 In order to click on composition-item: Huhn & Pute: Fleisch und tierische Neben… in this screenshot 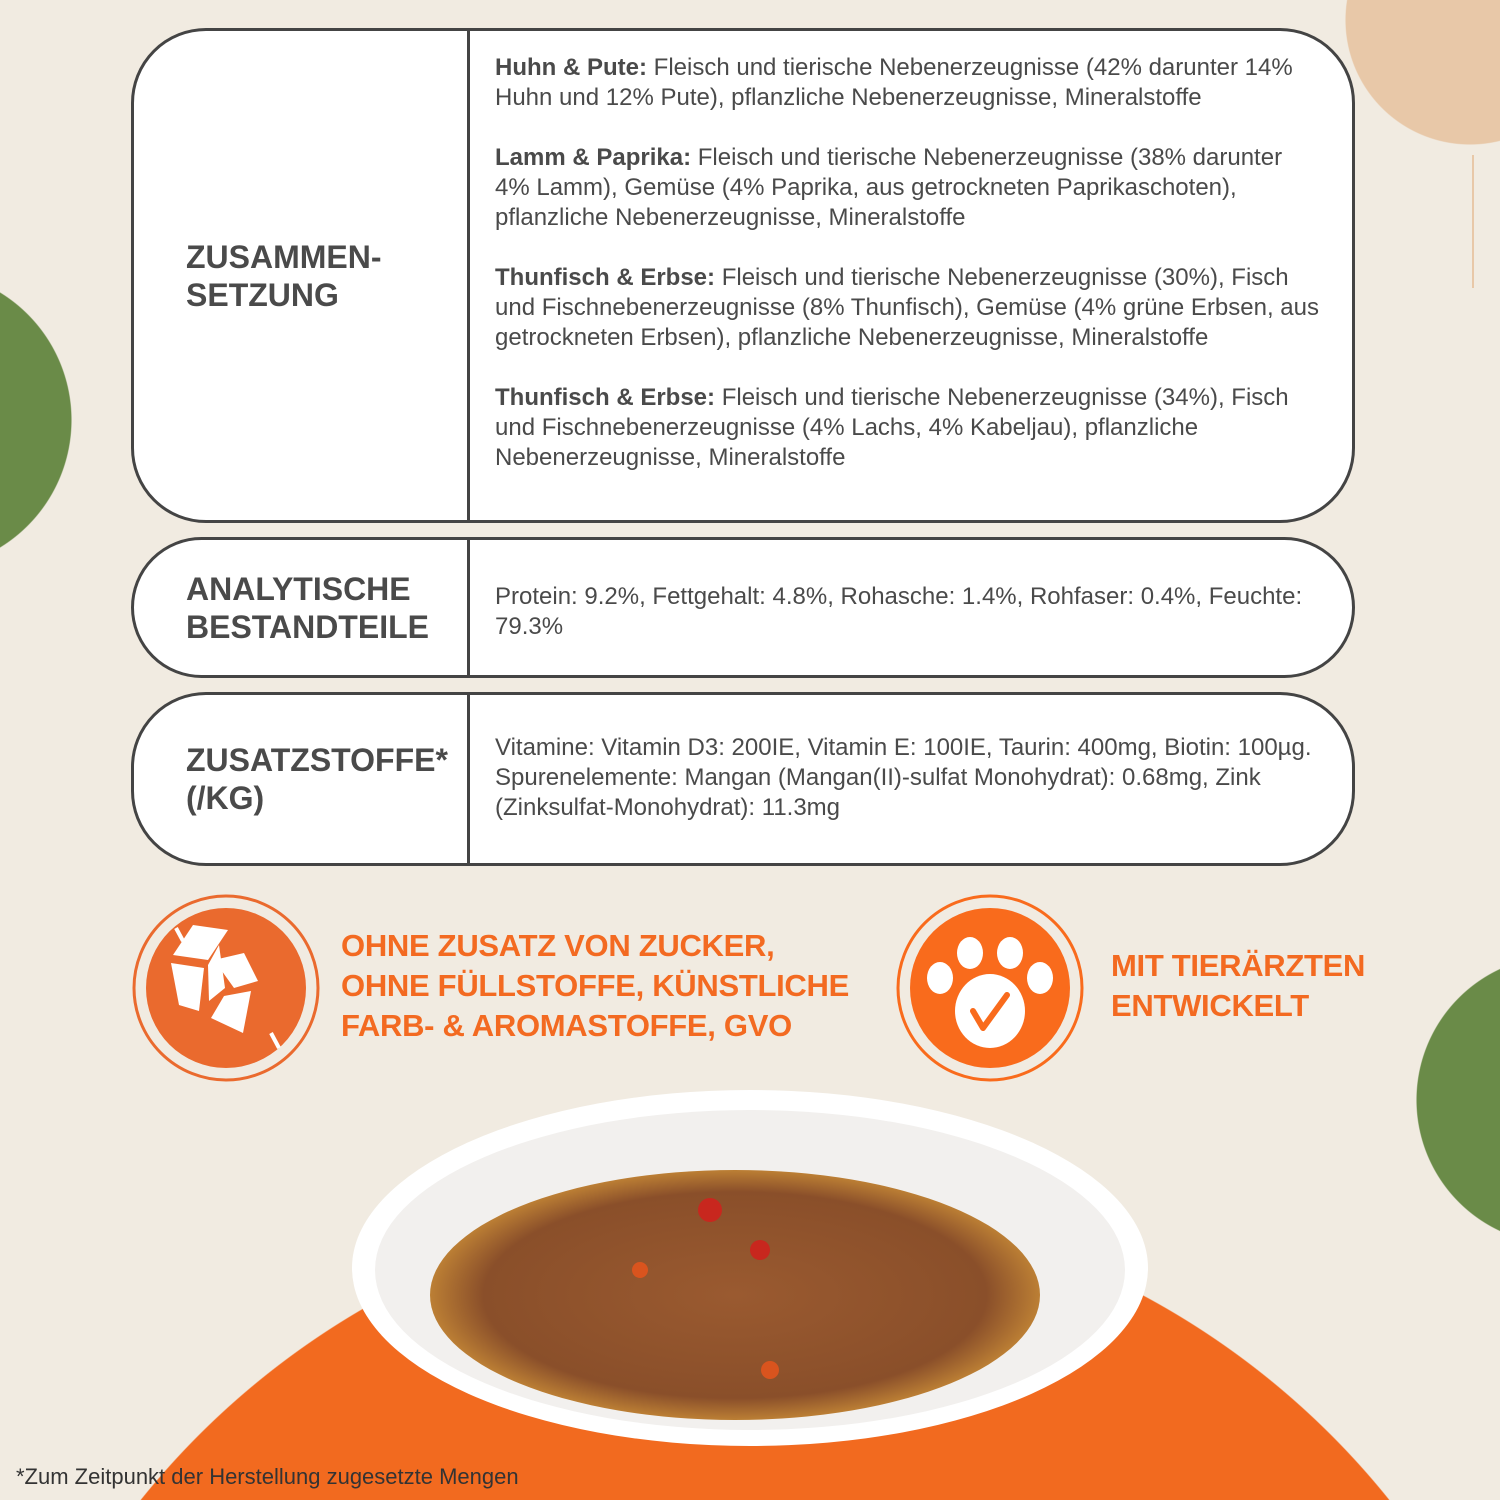, I will do `click(908, 83)`.